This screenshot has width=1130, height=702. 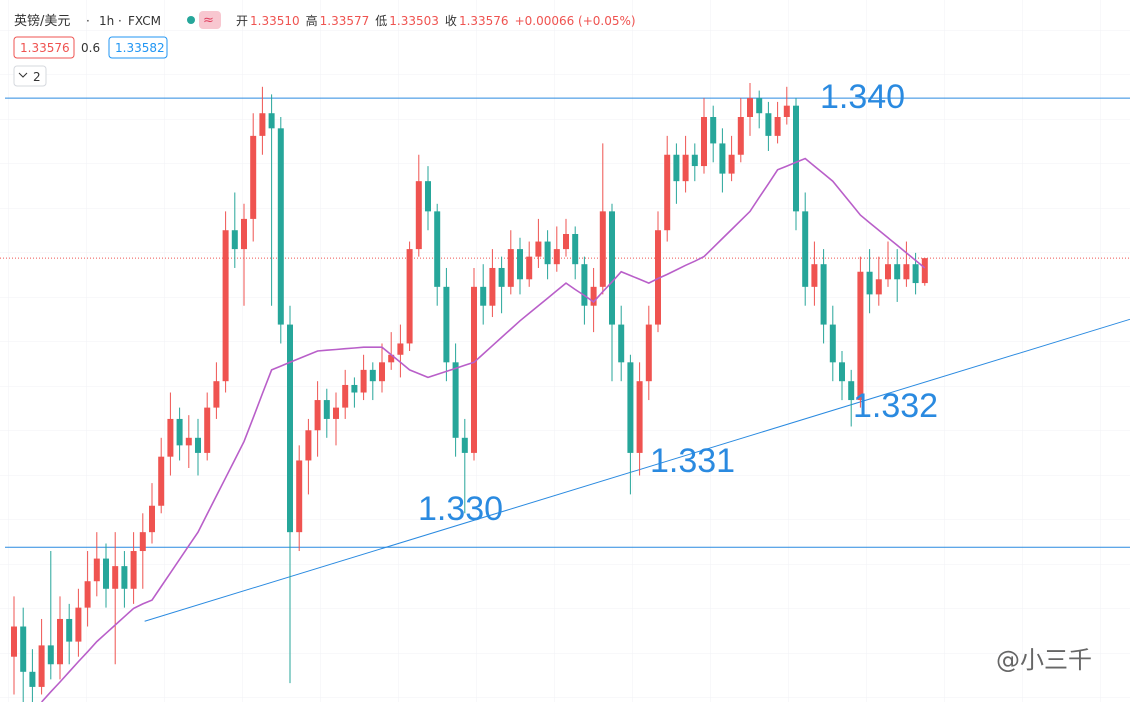 I want to click on source: FXCM, so click(x=144, y=21).